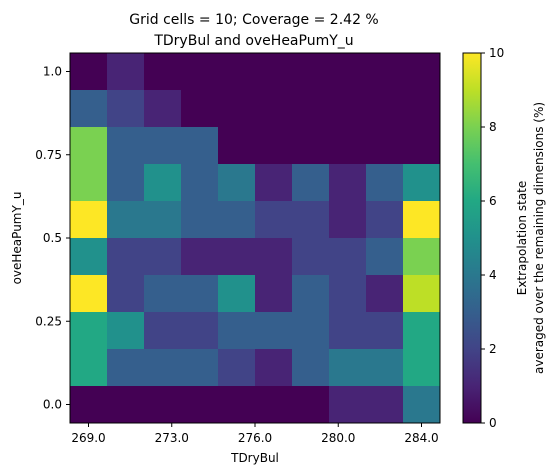 The image size is (555, 476). What do you see at coordinates (338, 438) in the screenshot?
I see `x-tick-label: 280.0` at bounding box center [338, 438].